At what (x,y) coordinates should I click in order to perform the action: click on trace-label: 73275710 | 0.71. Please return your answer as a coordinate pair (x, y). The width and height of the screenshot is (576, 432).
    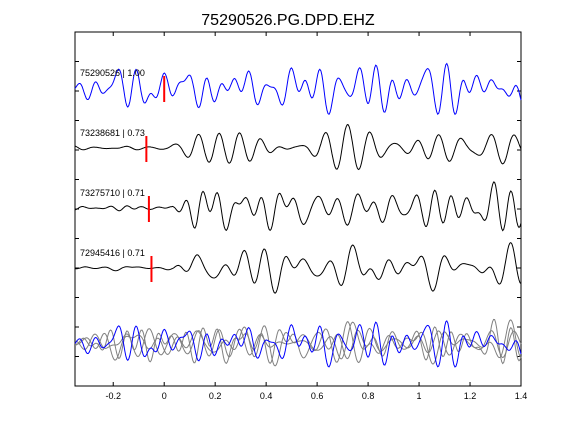
    Looking at the image, I should click on (112, 193).